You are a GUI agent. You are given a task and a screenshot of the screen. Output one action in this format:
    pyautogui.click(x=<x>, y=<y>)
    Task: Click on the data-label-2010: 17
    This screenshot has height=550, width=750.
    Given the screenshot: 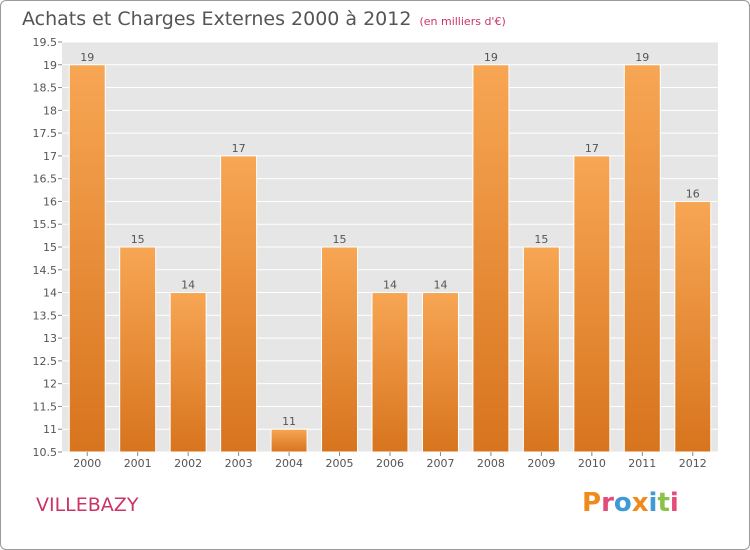 What is the action you would take?
    pyautogui.click(x=592, y=148)
    